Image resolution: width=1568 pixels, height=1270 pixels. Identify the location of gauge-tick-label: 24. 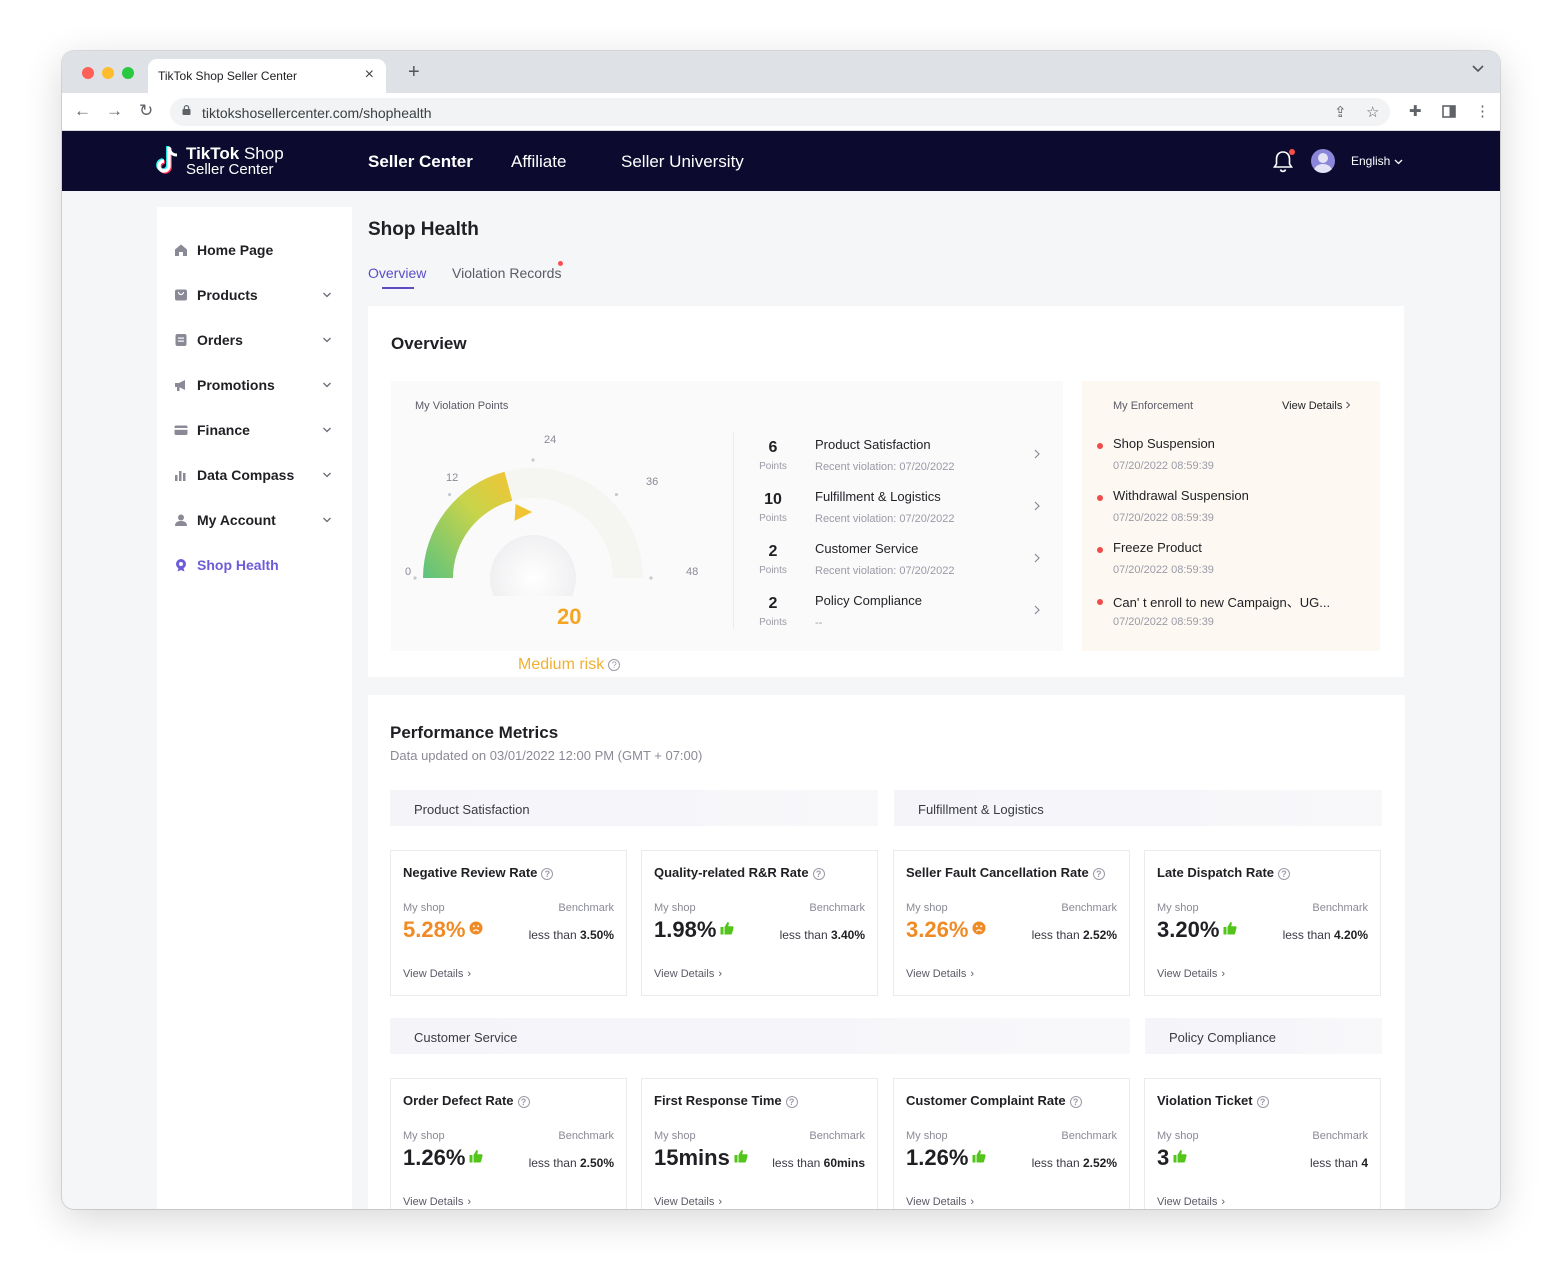
(550, 440).